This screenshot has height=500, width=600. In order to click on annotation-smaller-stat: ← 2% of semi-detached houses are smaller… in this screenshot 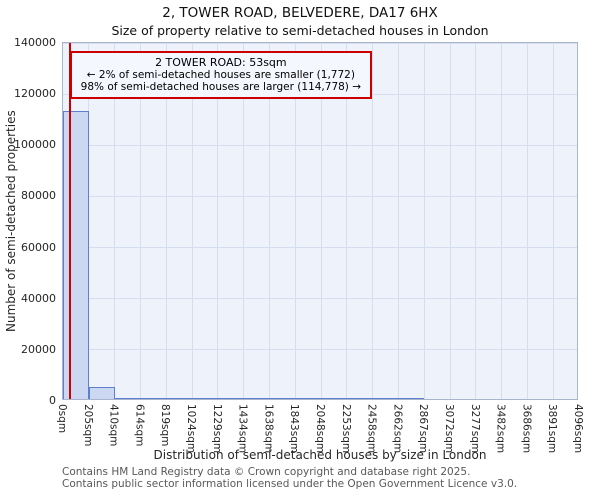, I will do `click(220, 75)`.